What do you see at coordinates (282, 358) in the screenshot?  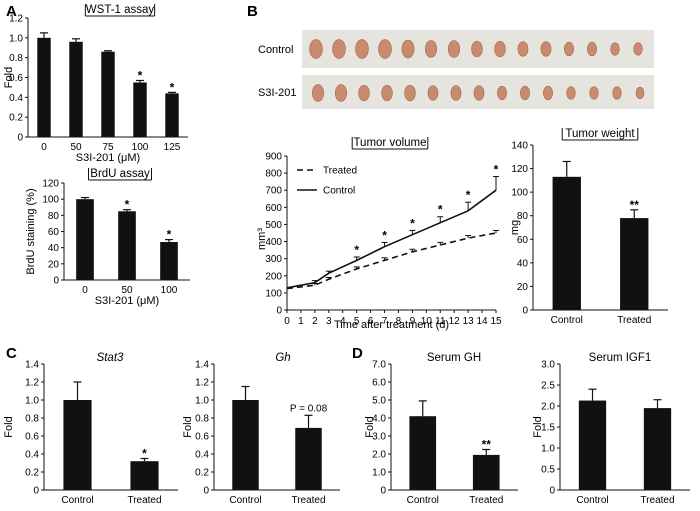 I see `chart-title: Gh` at bounding box center [282, 358].